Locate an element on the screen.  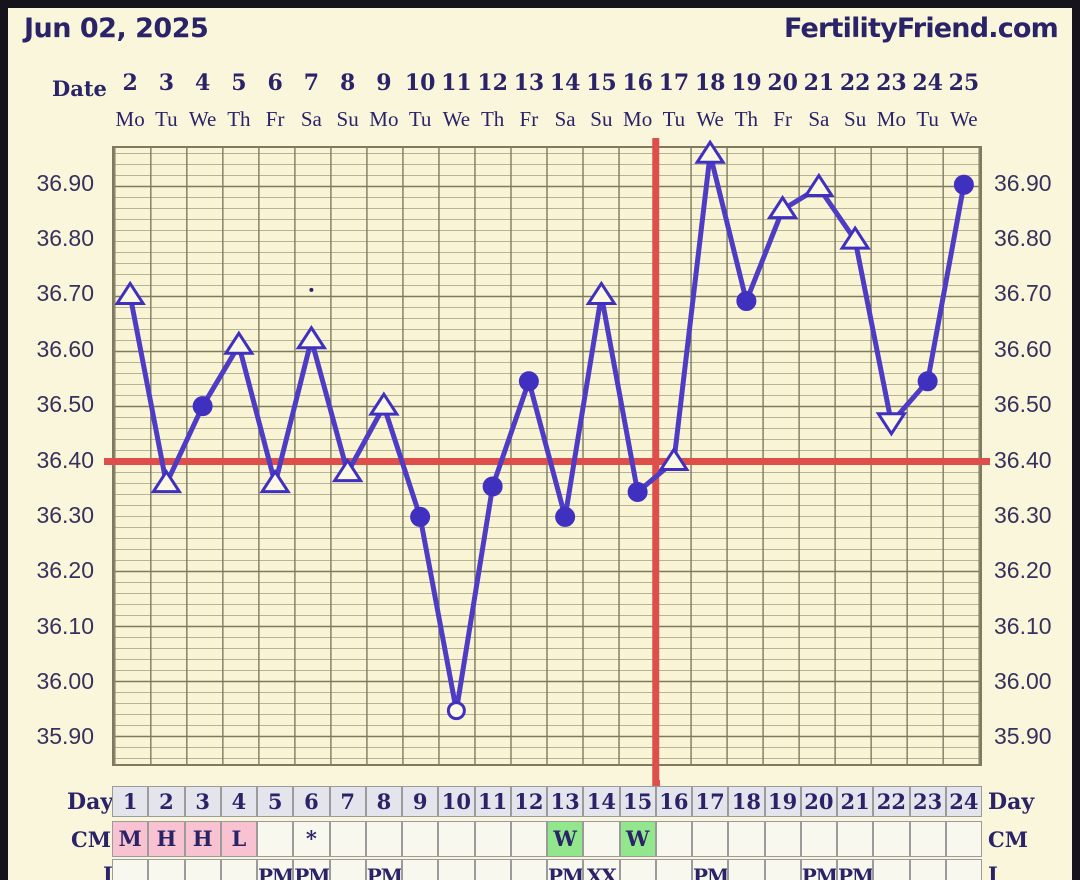
cycle-day-cell: 5 is located at coordinates (275, 801).